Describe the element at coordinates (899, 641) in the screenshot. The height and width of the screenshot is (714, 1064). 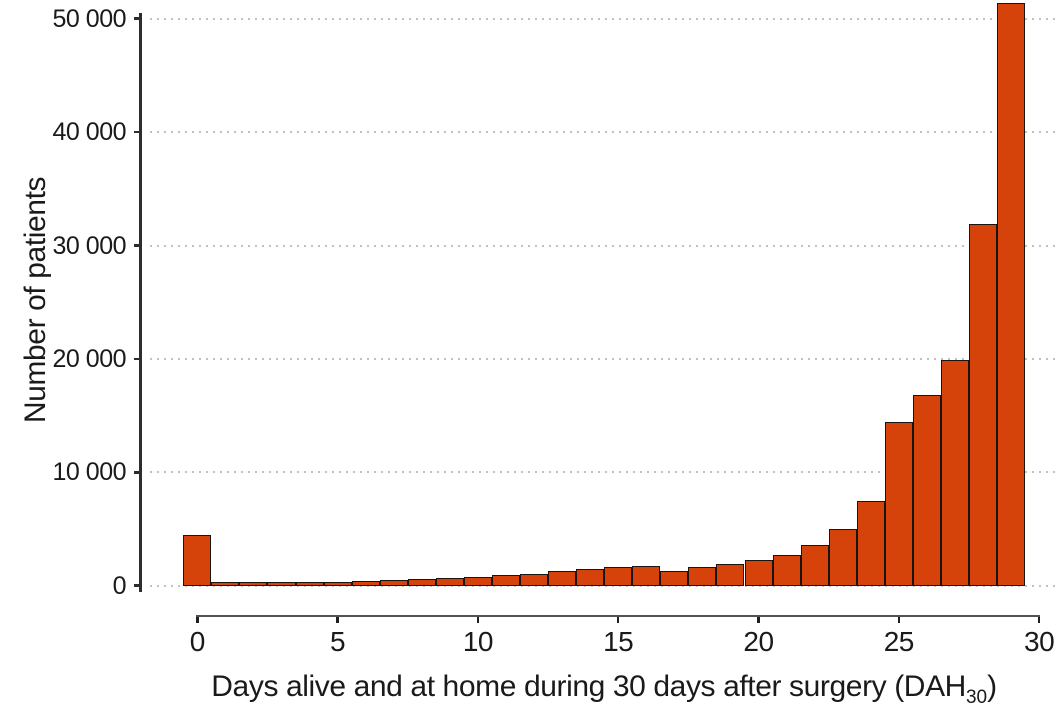
I see `x-tick-label: 25` at that location.